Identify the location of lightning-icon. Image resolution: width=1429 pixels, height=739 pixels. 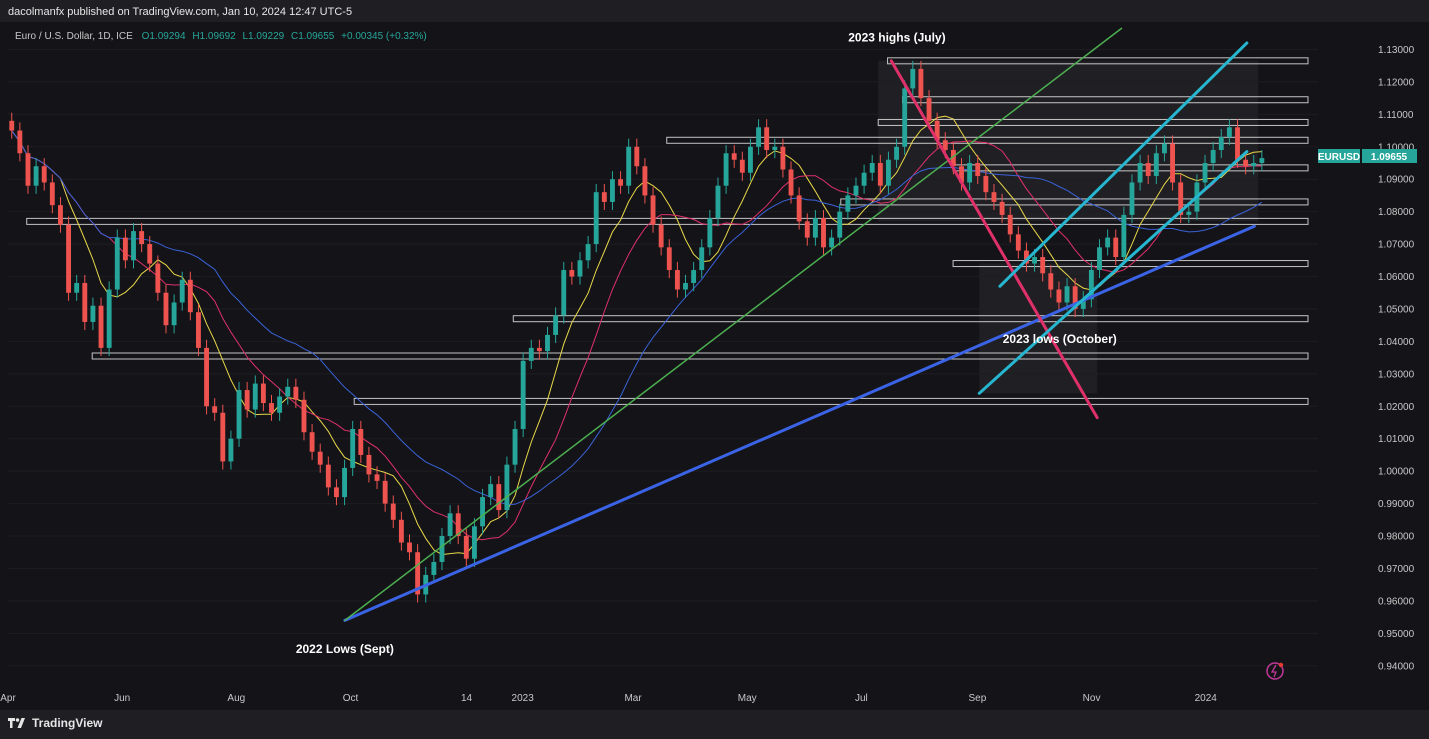
(1275, 671).